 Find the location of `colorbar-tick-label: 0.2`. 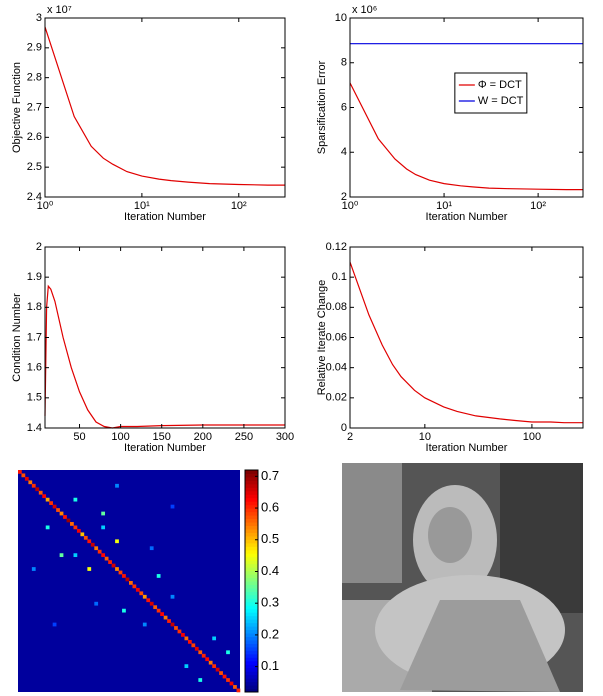

colorbar-tick-label: 0.2 is located at coordinates (270, 633).